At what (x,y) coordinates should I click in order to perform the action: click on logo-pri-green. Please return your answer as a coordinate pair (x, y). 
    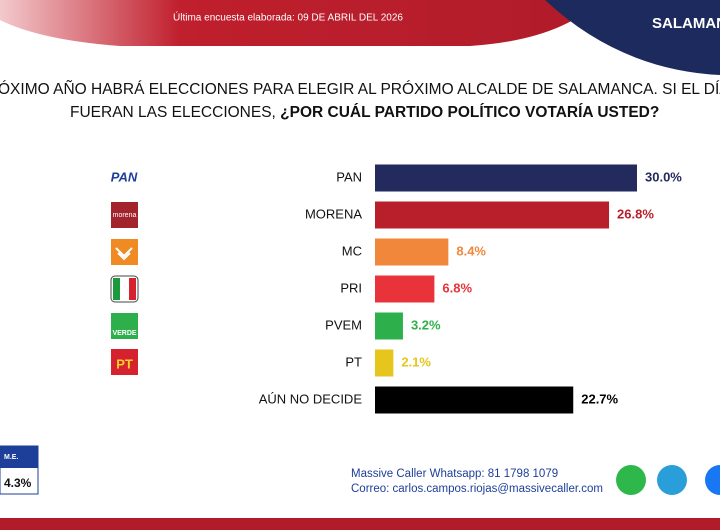
    Looking at the image, I should click on (116, 289).